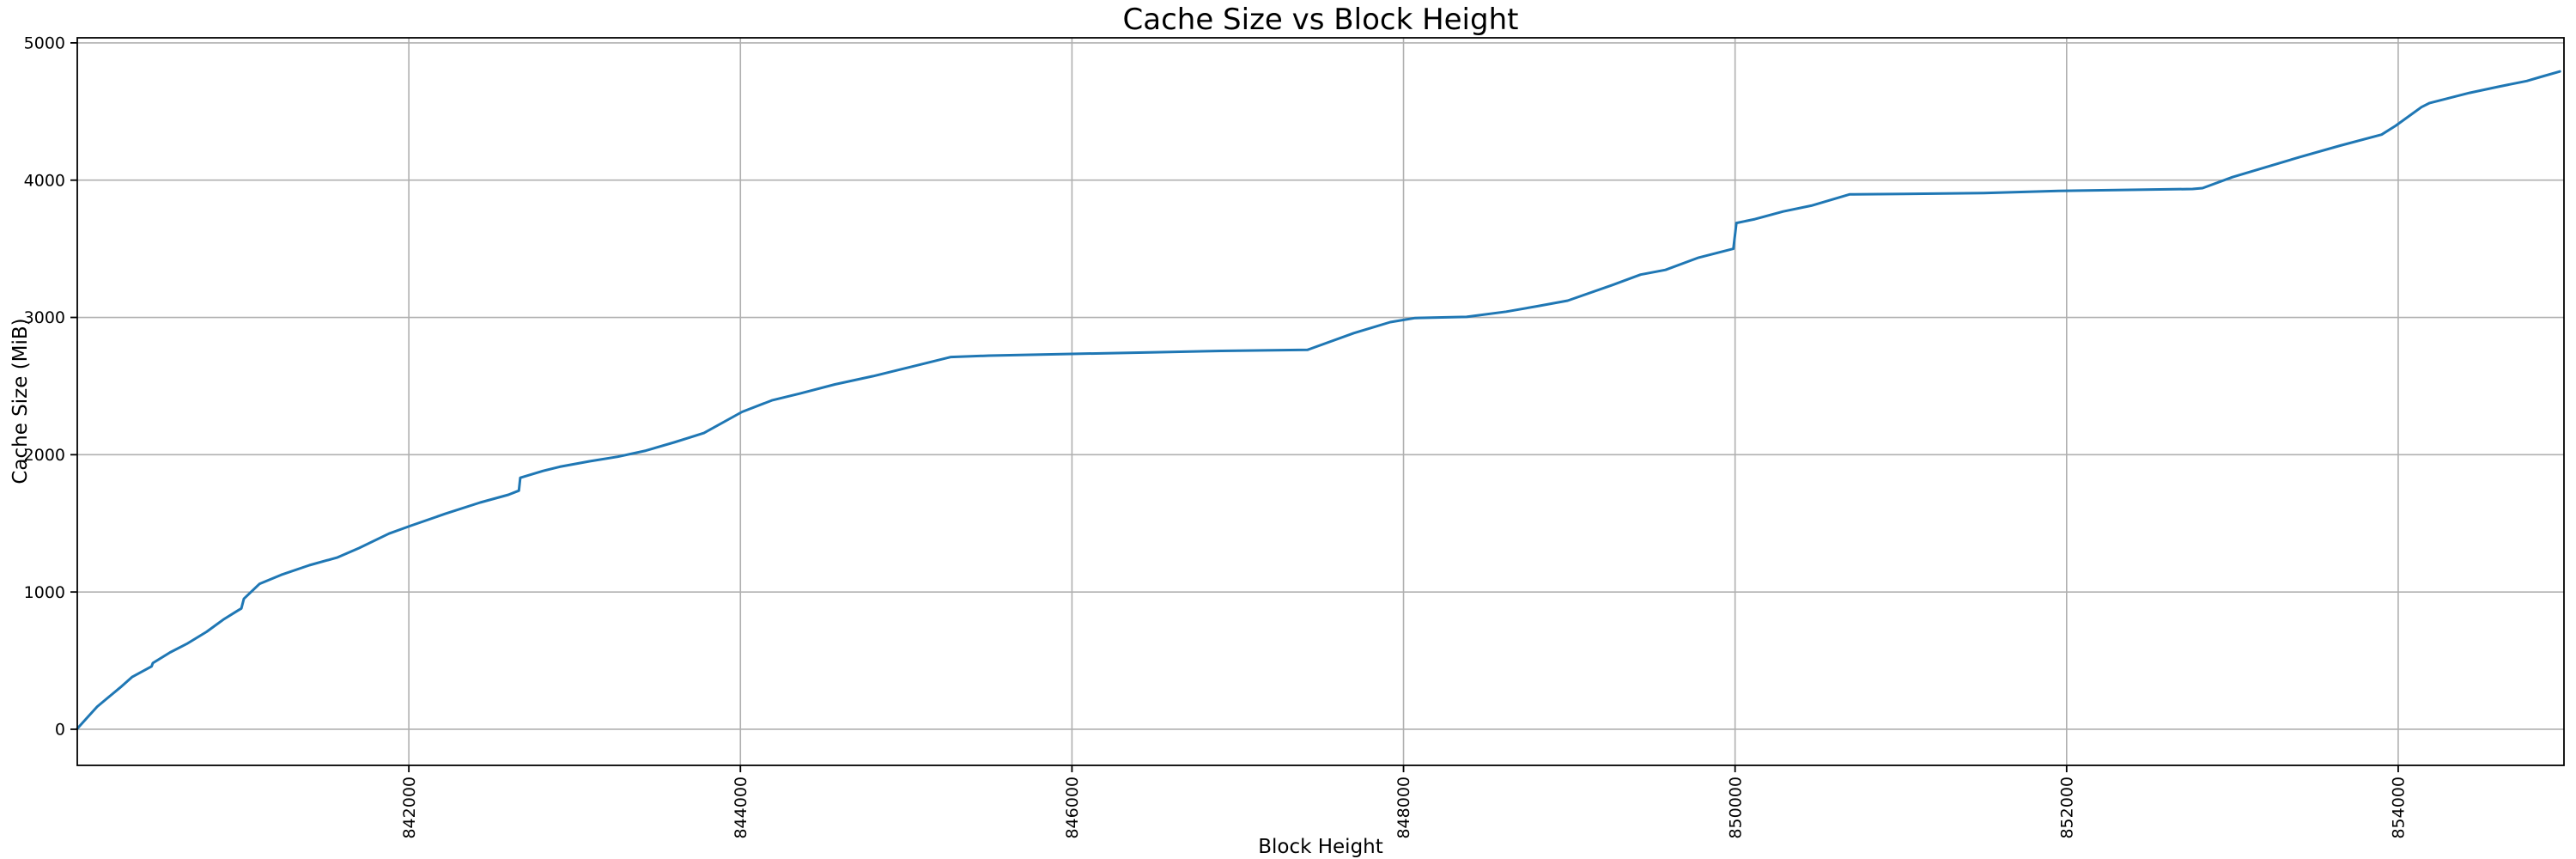 The width and height of the screenshot is (2576, 859). What do you see at coordinates (2399, 808) in the screenshot?
I see `x-tick-label: 854000` at bounding box center [2399, 808].